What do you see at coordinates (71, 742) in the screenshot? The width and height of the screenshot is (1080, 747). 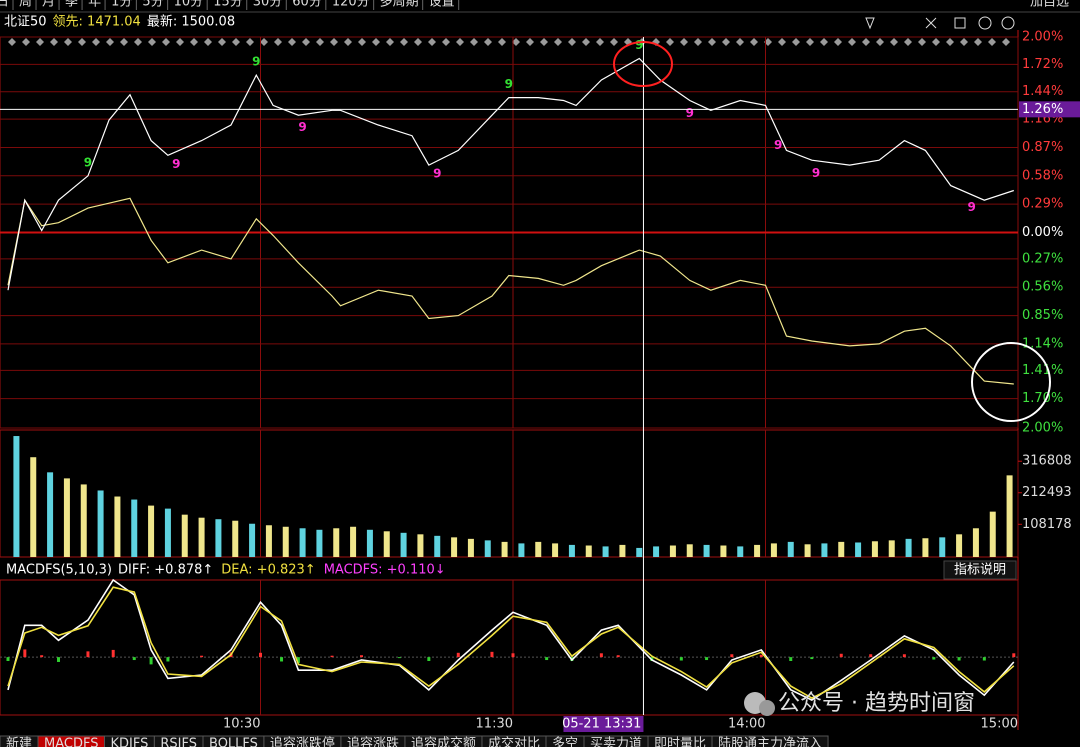 I see `indicator-tab: MACDFS` at bounding box center [71, 742].